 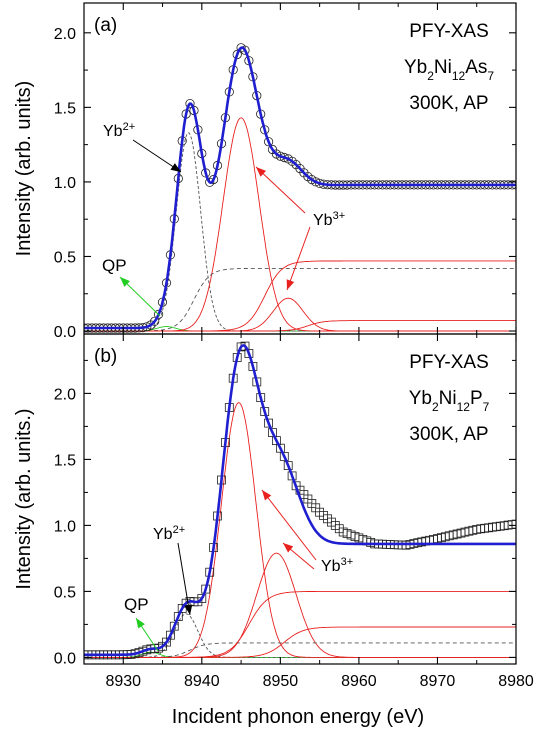 What do you see at coordinates (24, 498) in the screenshot?
I see `y-axis-label: Intensity (arb. units.)` at bounding box center [24, 498].